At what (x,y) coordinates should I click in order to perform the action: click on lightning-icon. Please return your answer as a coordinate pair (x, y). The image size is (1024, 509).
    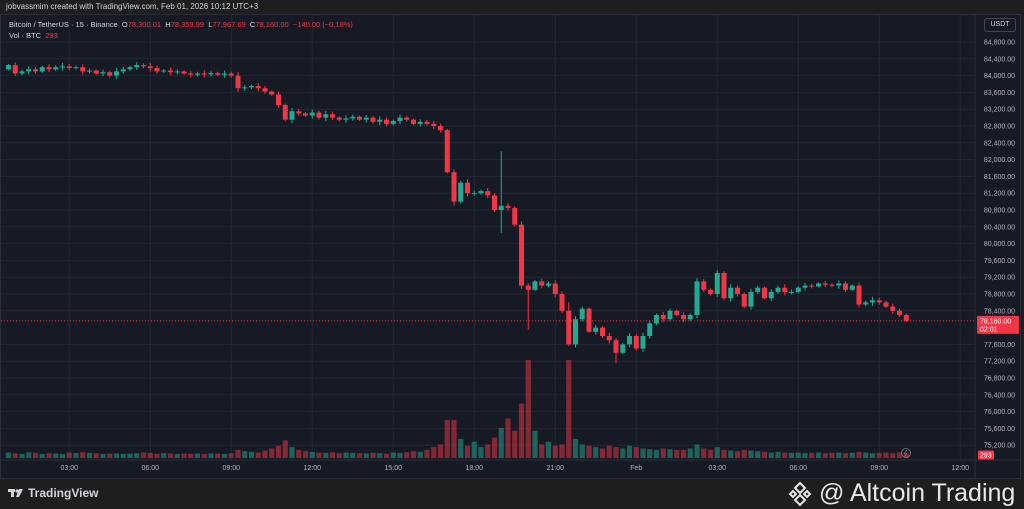
    Looking at the image, I should click on (906, 453).